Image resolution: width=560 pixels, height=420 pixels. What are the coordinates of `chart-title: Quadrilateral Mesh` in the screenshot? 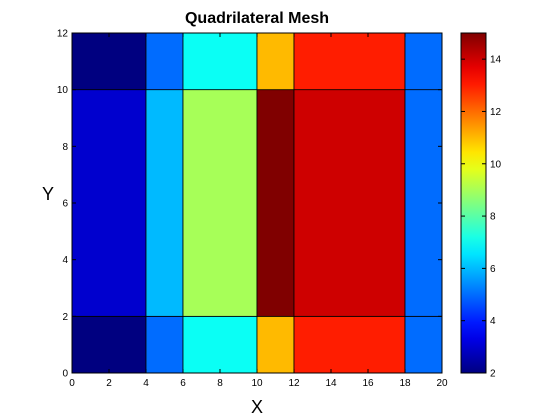 It's located at (257, 18).